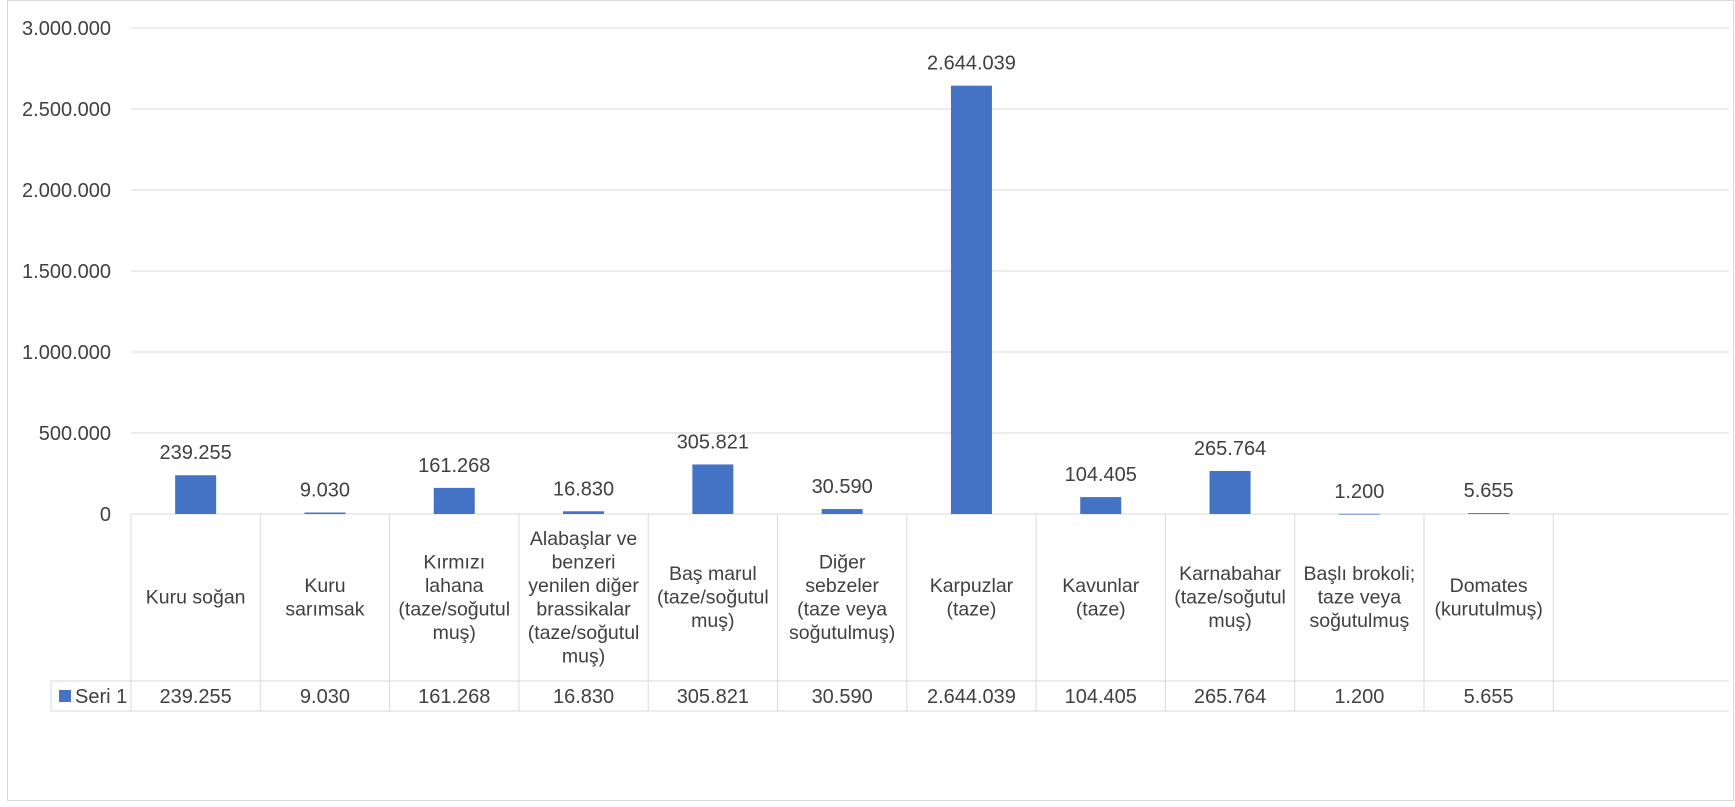 This screenshot has height=807, width=1735. Describe the element at coordinates (196, 598) in the screenshot. I see `category-label: Kuru soğan` at that location.